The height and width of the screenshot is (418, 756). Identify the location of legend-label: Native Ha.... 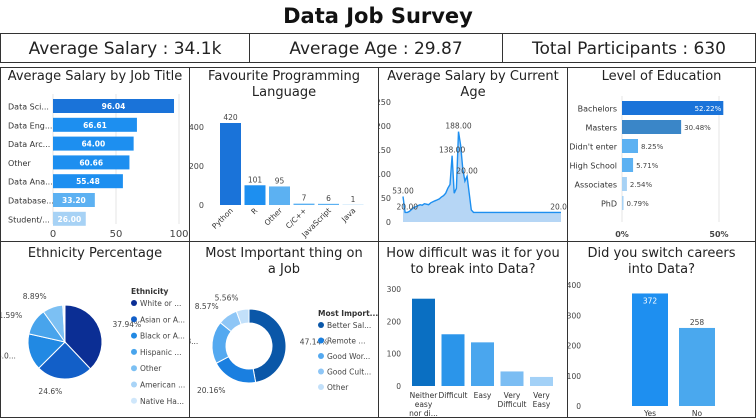
(162, 401).